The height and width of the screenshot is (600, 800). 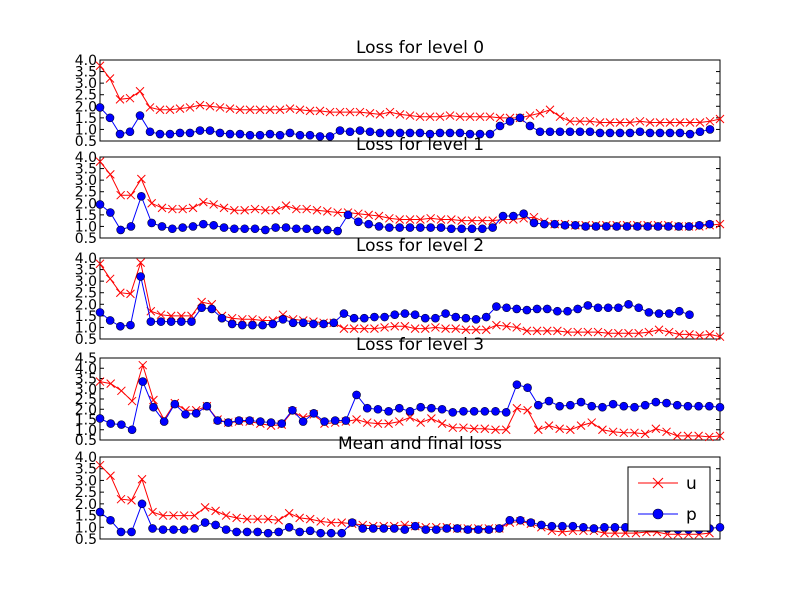 What do you see at coordinates (410, 299) in the screenshot?
I see `series-line-u` at bounding box center [410, 299].